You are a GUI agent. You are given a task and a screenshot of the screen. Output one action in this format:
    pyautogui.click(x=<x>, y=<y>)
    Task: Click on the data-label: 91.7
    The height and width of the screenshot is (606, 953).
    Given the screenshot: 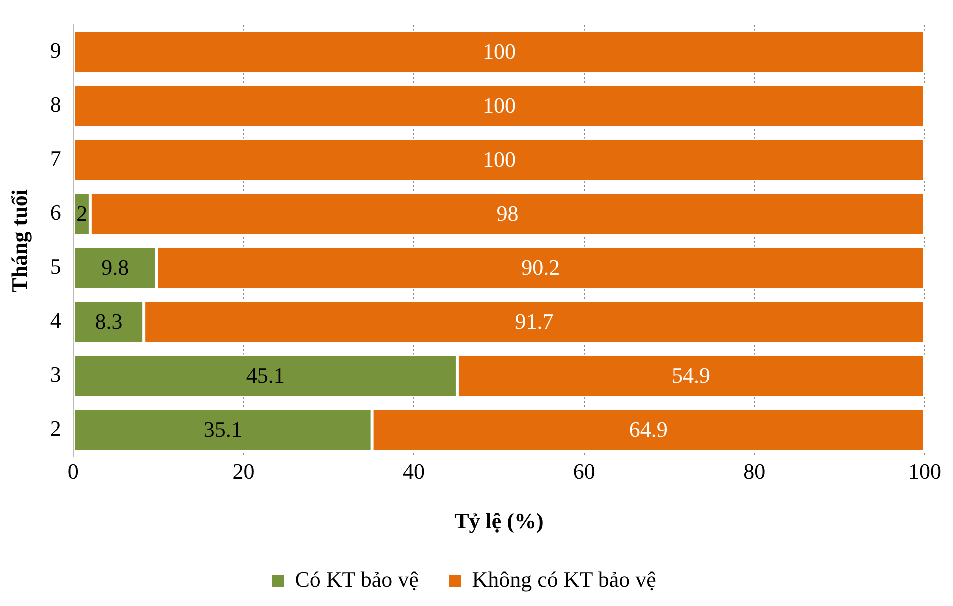 What is the action you would take?
    pyautogui.click(x=534, y=321)
    